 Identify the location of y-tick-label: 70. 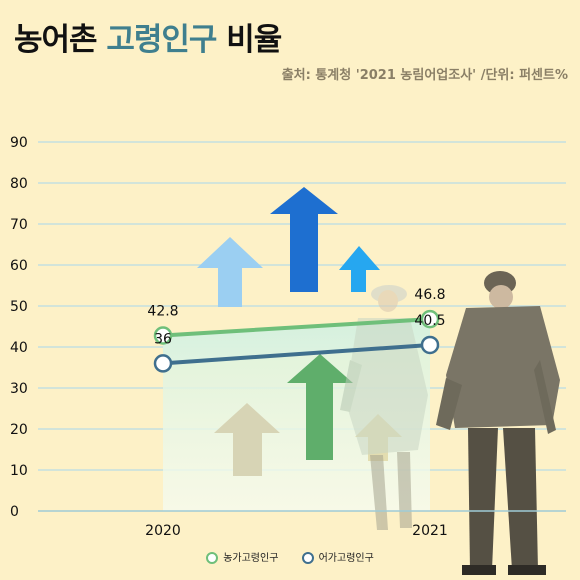
(19, 225).